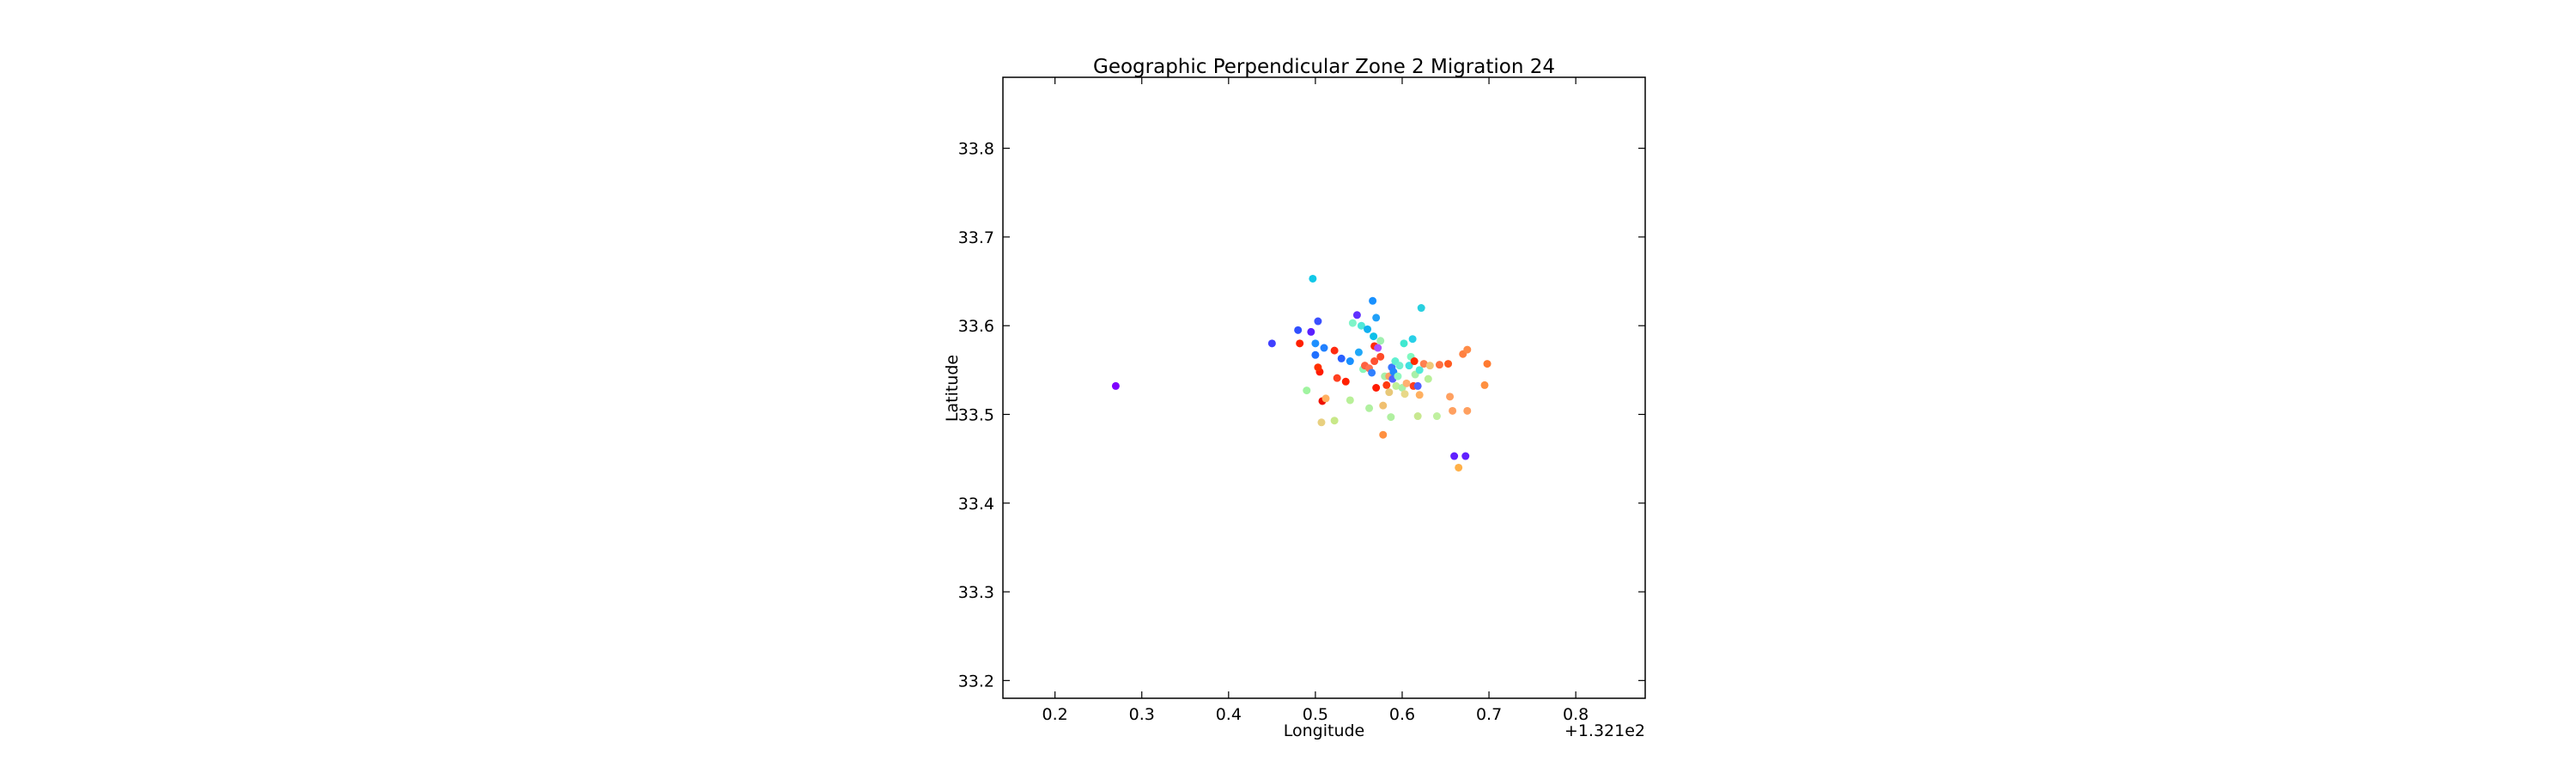 This screenshot has width=2576, height=773. Describe the element at coordinates (1324, 730) in the screenshot. I see `x-axis-label: Longitude` at that location.